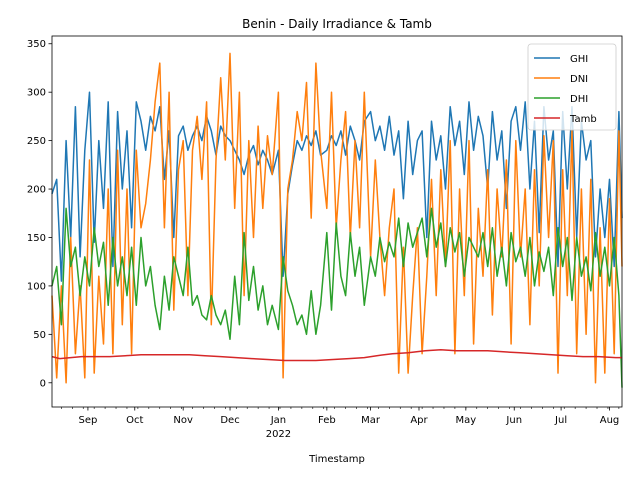 The image size is (640, 480). What do you see at coordinates (336, 355) in the screenshot?
I see `series-line-tamb` at bounding box center [336, 355].